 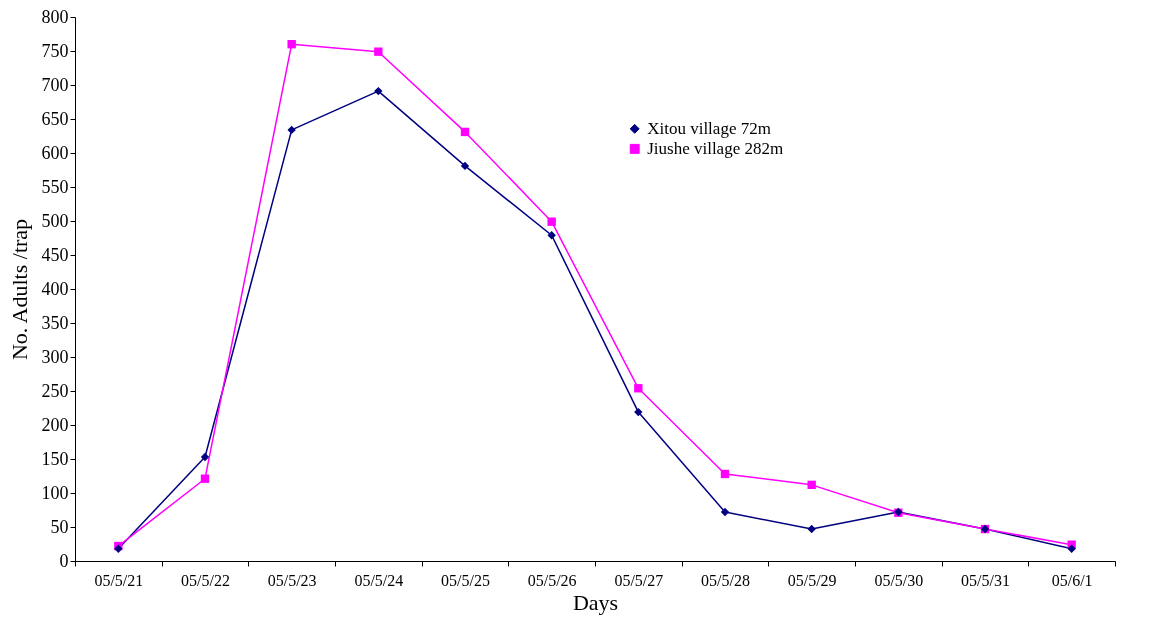 What do you see at coordinates (55, 152) in the screenshot?
I see `y-tick-label: 600` at bounding box center [55, 152].